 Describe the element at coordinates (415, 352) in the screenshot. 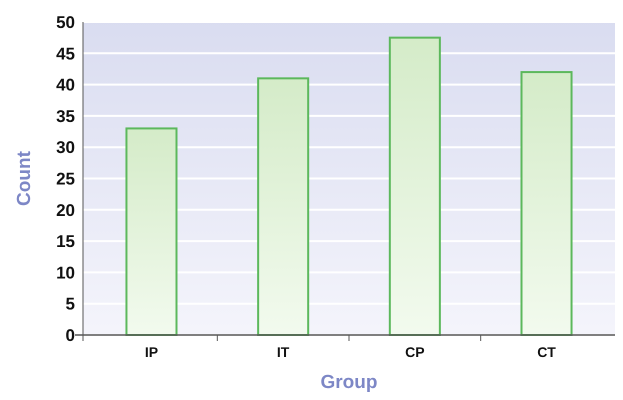

I see `x-tick-label: CP` at that location.